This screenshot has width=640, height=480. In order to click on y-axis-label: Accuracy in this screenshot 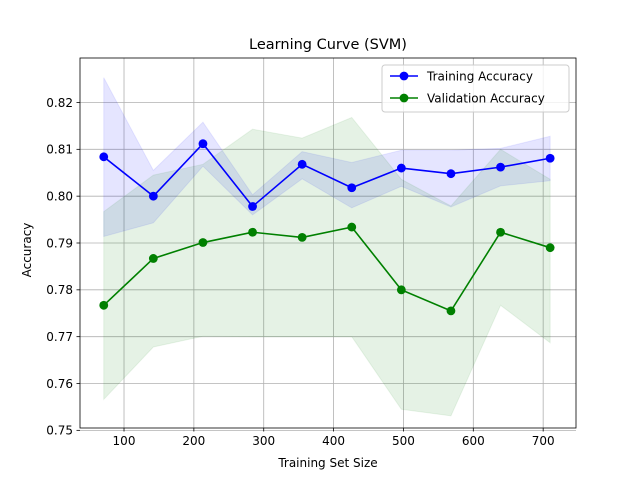, I will do `click(27, 250)`.